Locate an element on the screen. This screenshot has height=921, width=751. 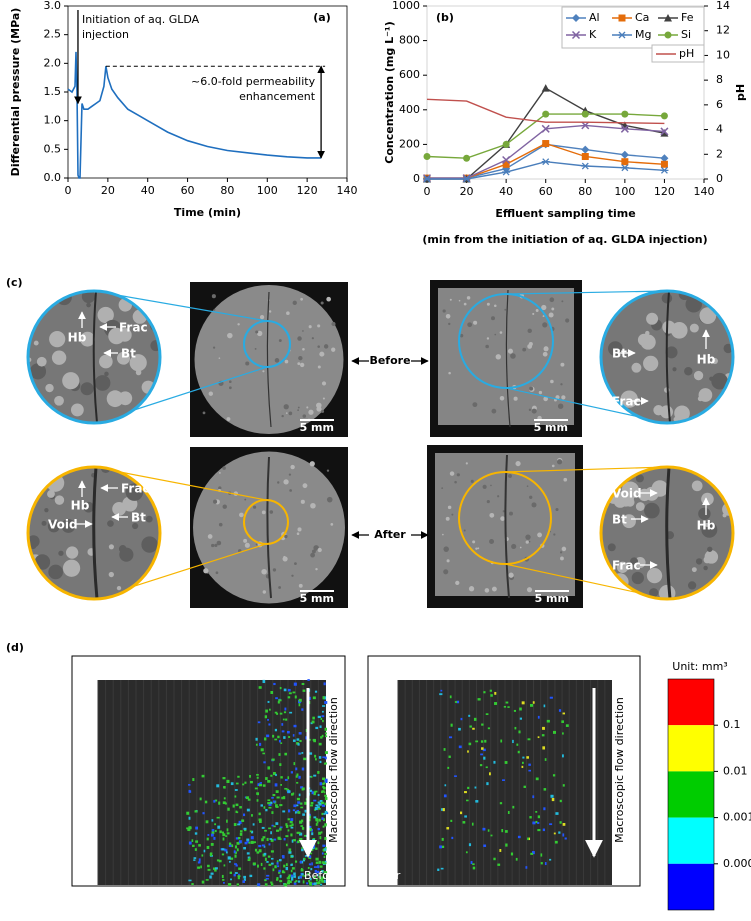
zoom-label: Void is located at coordinates (627, 494).